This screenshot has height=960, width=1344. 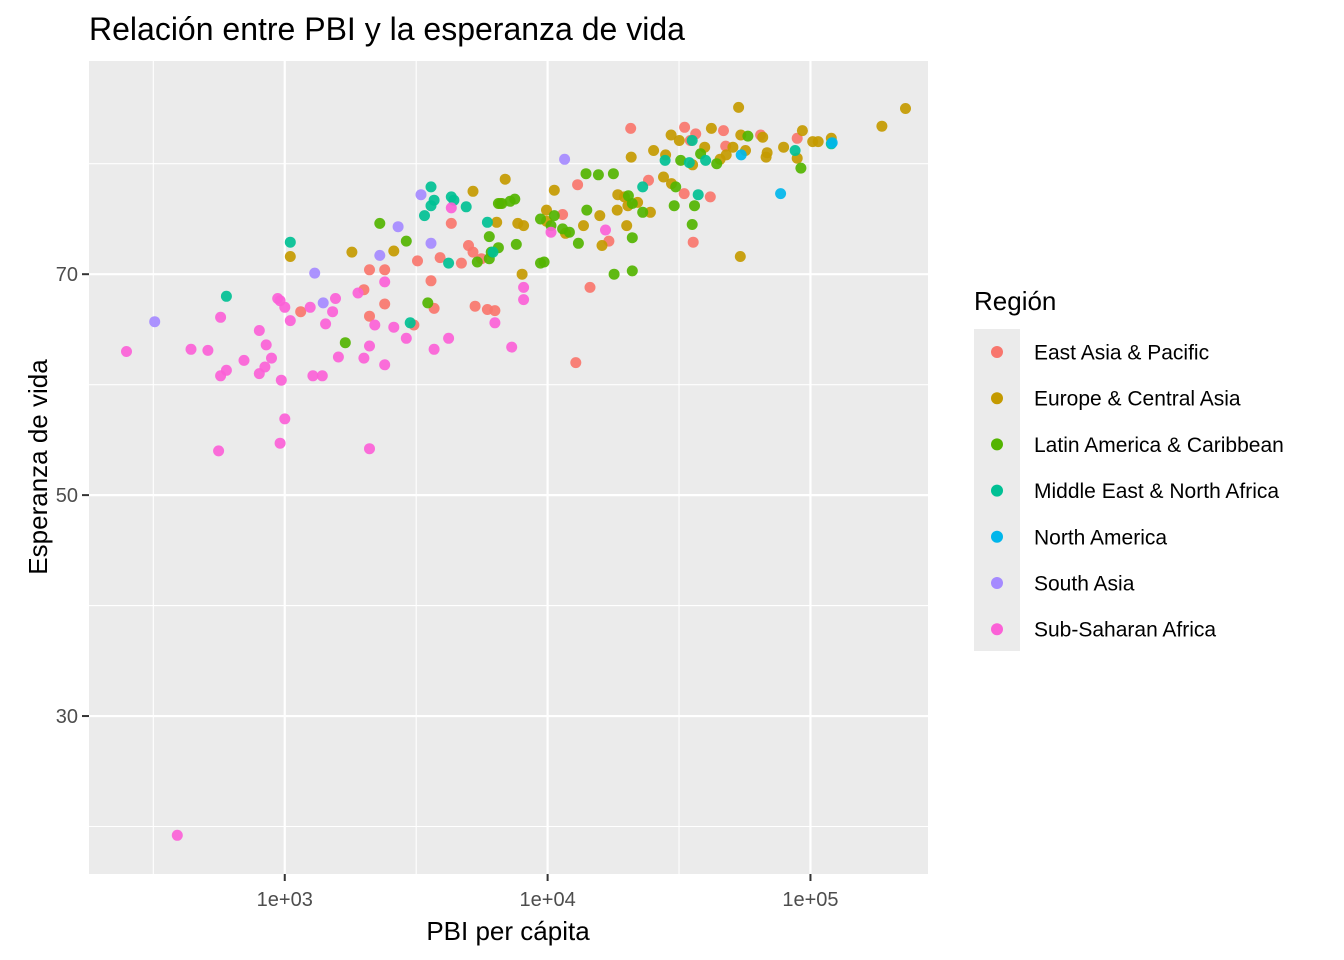 What do you see at coordinates (1121, 353) in the screenshot?
I see `legend-label: East Asia & Pacific` at bounding box center [1121, 353].